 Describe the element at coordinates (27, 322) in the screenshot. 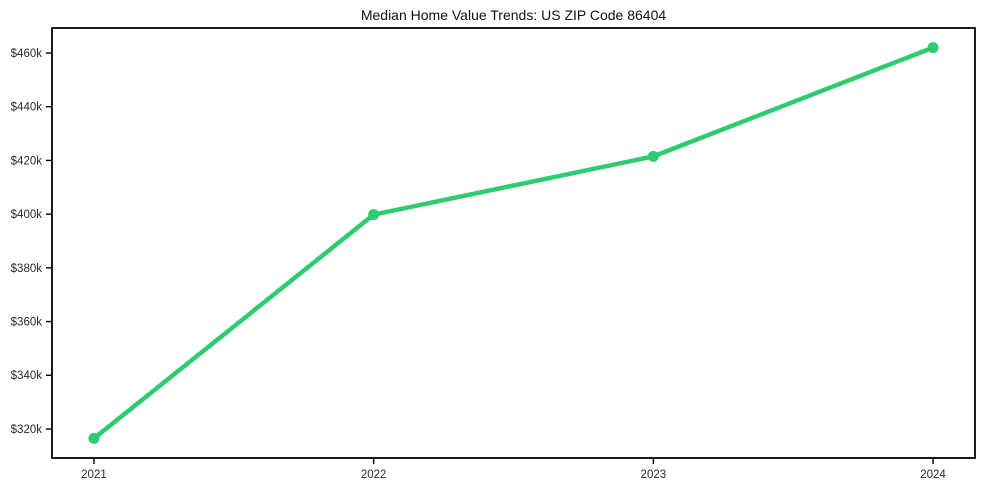

I see `y-tick-label: $360k` at that location.